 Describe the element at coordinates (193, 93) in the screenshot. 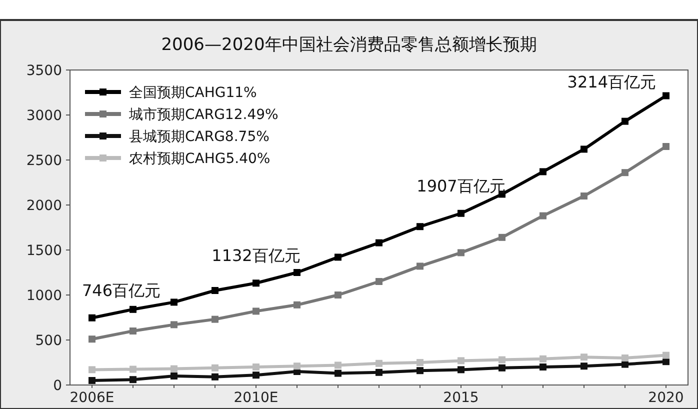

I see `legend-label: 全国预期CAHG11%` at that location.